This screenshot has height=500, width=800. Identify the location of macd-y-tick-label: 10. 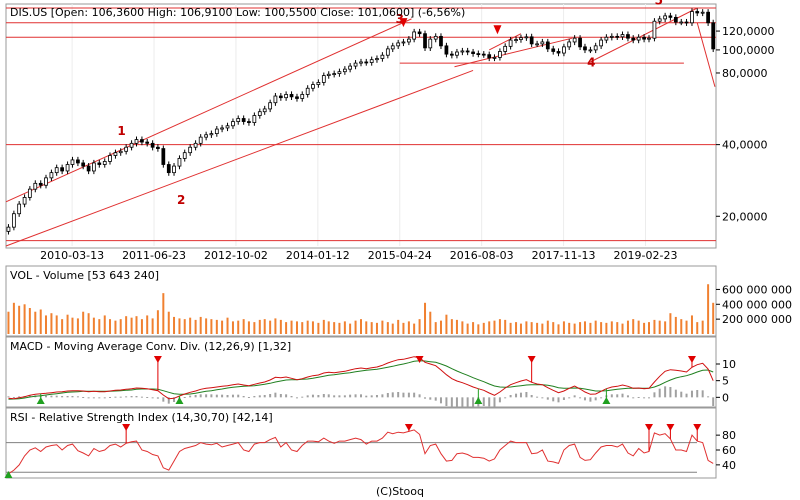
(729, 364).